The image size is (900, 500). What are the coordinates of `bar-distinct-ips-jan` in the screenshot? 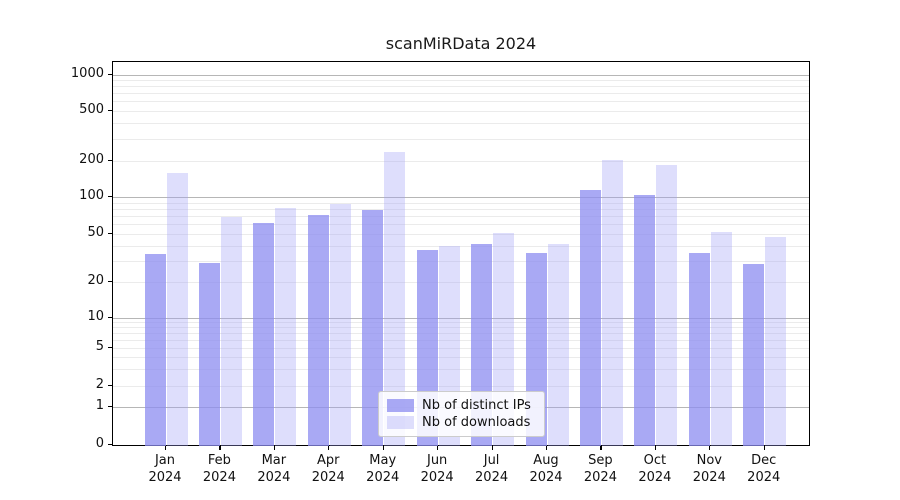 It's located at (155, 350).